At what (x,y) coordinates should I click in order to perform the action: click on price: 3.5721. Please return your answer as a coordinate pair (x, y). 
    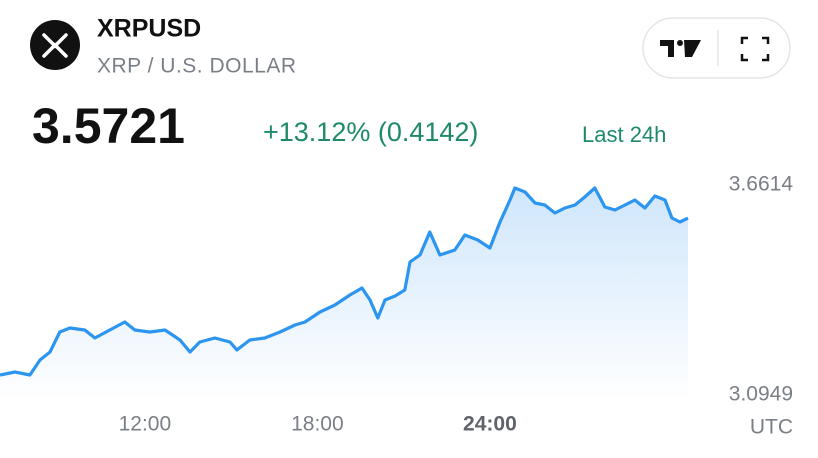
    Looking at the image, I should click on (108, 126).